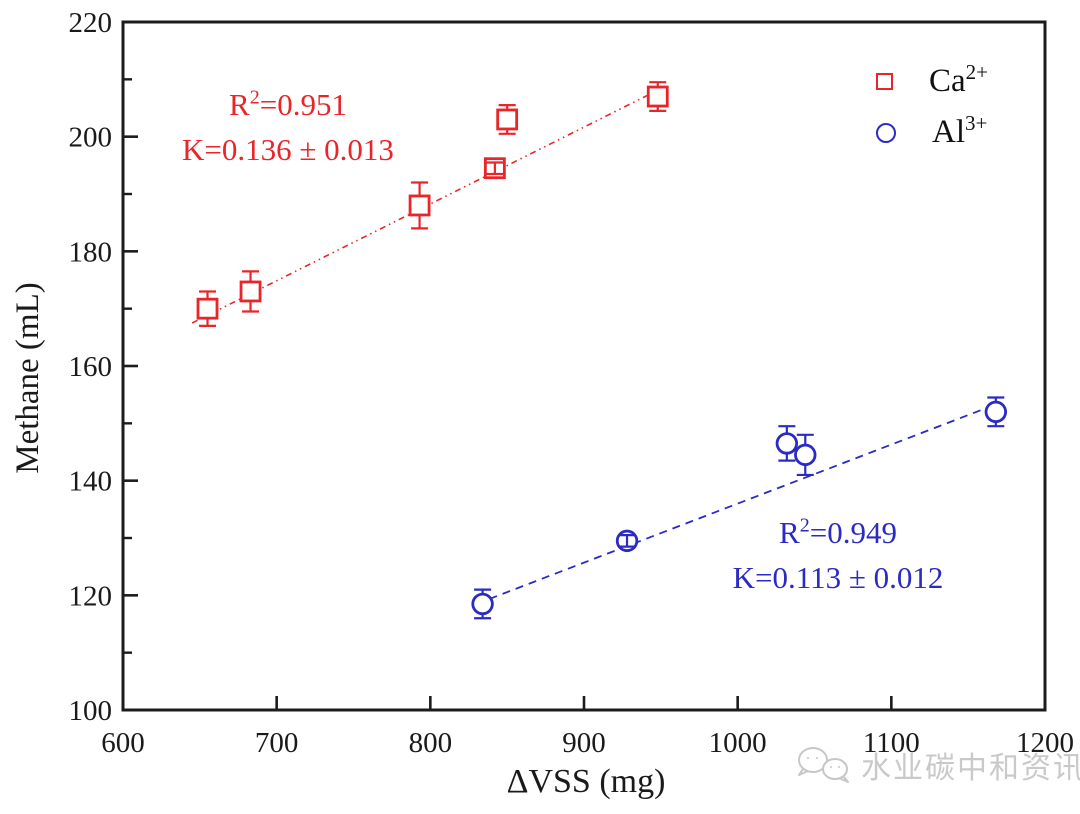 The height and width of the screenshot is (814, 1080). Describe the element at coordinates (91, 367) in the screenshot. I see `y-tick-label: 160` at that location.